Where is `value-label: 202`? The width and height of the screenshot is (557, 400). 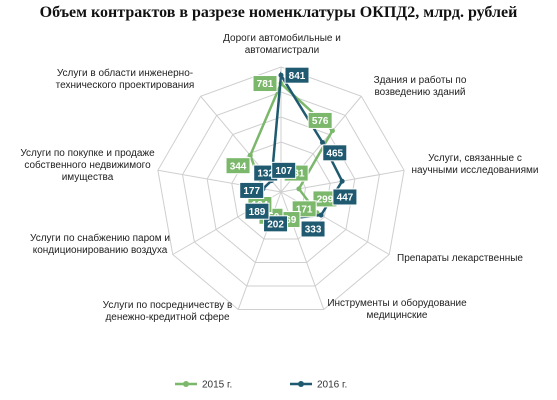
value-label: 202 is located at coordinates (275, 224).